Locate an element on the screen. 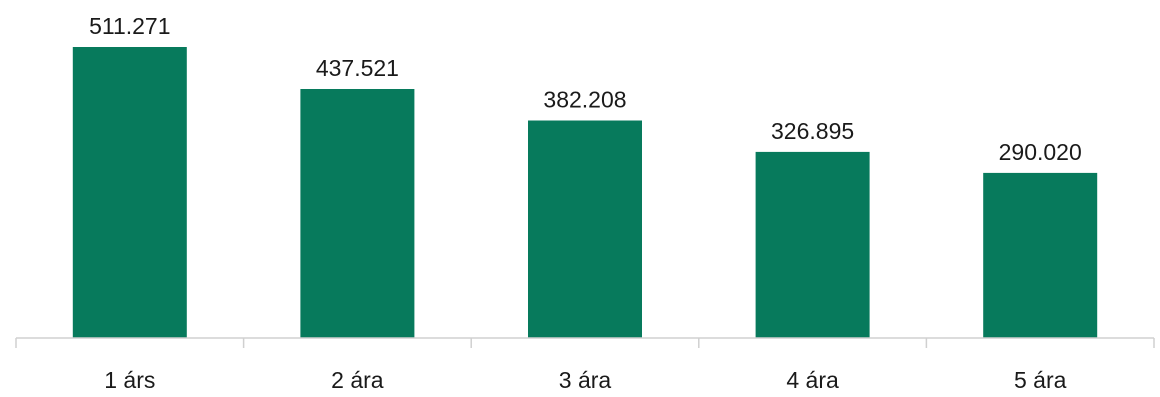  x-tick-label-1: 1 árs is located at coordinates (129, 379).